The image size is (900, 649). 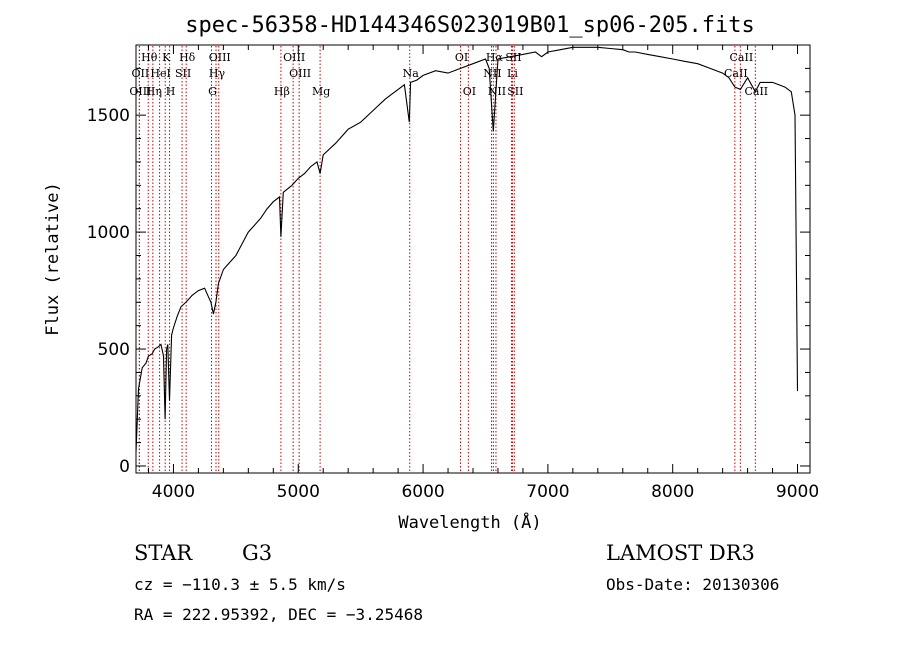 I want to click on observation-date: Obs-Date: 20130306, so click(x=692, y=584).